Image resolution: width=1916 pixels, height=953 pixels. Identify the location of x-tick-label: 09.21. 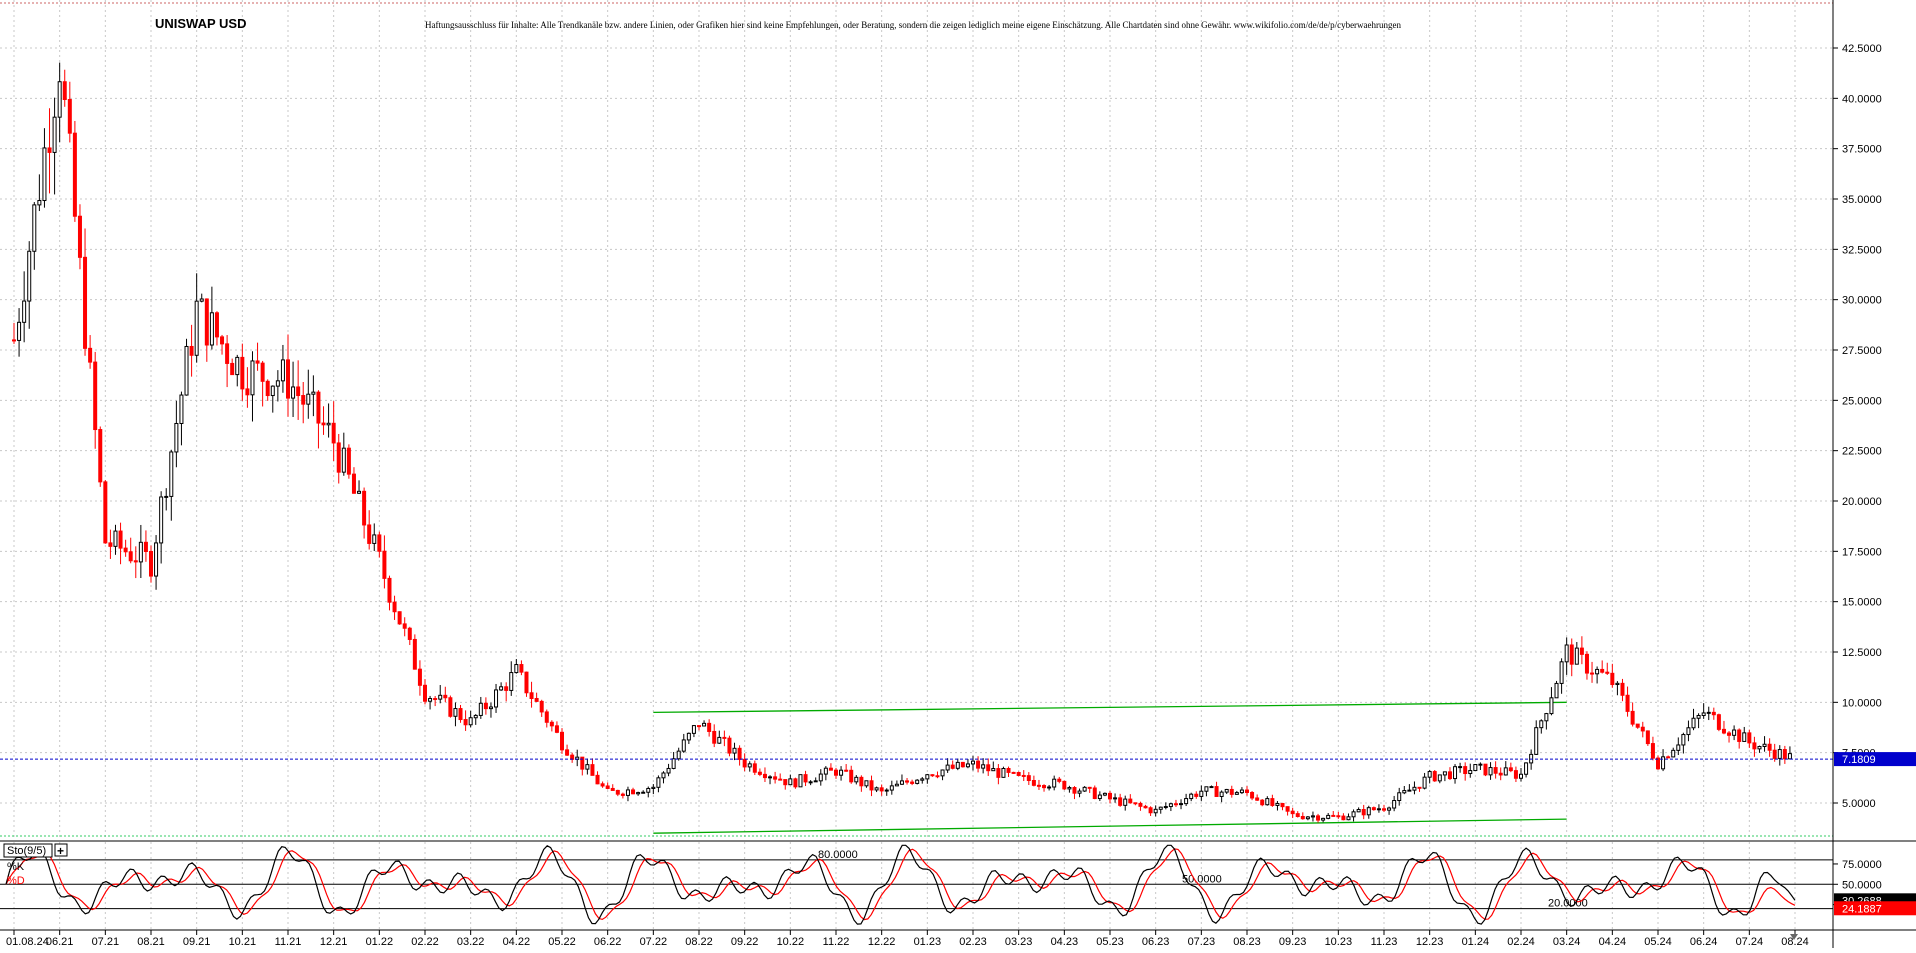
(197, 942).